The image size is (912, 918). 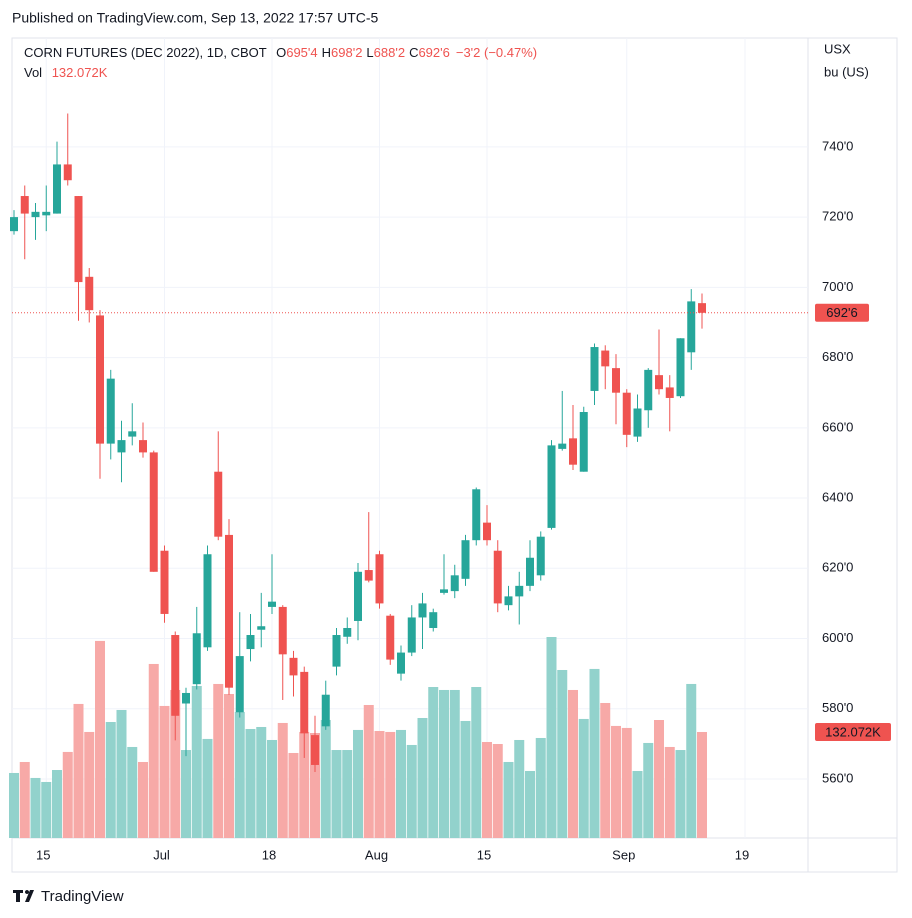 What do you see at coordinates (837, 48) in the screenshot?
I see `unit-line-1: USX` at bounding box center [837, 48].